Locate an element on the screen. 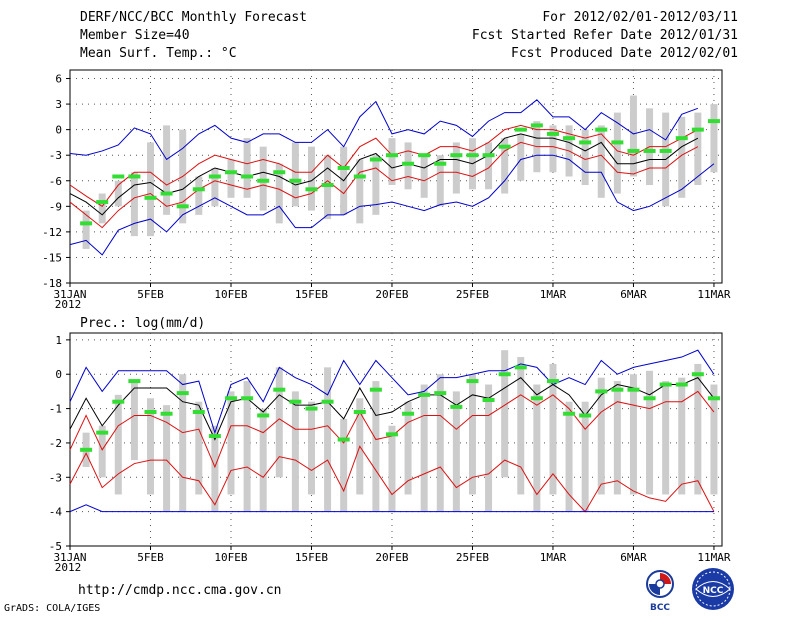  ncc-logo-text: NCC is located at coordinates (713, 591).